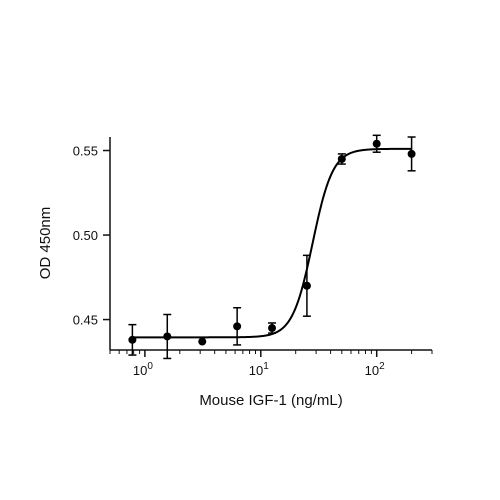 The image size is (500, 500). Describe the element at coordinates (270, 400) in the screenshot. I see `x-axis-title: Mouse IGF-1 (ng/mL)` at that location.